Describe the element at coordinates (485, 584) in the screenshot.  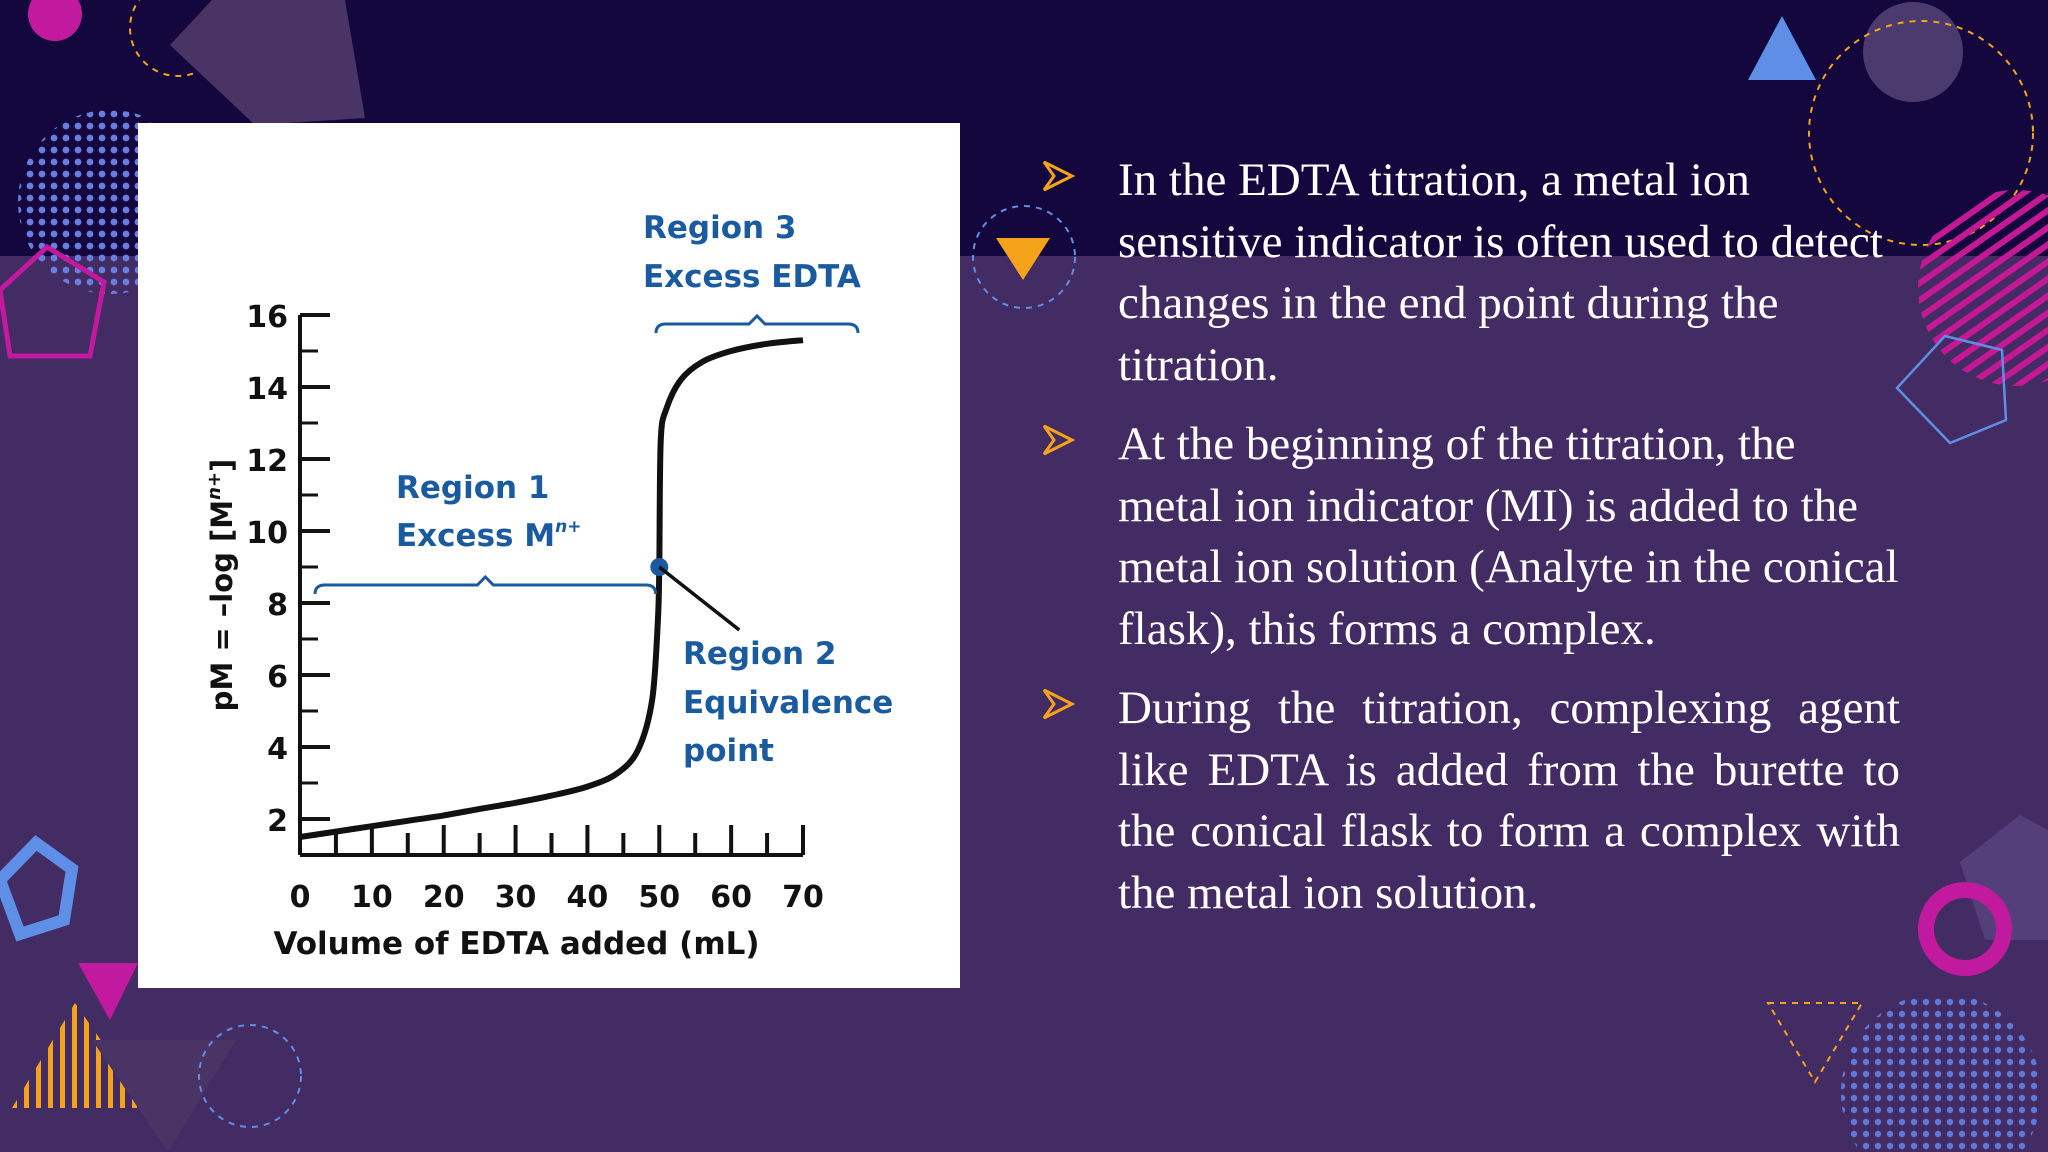
I see `region-1-bracket` at that location.